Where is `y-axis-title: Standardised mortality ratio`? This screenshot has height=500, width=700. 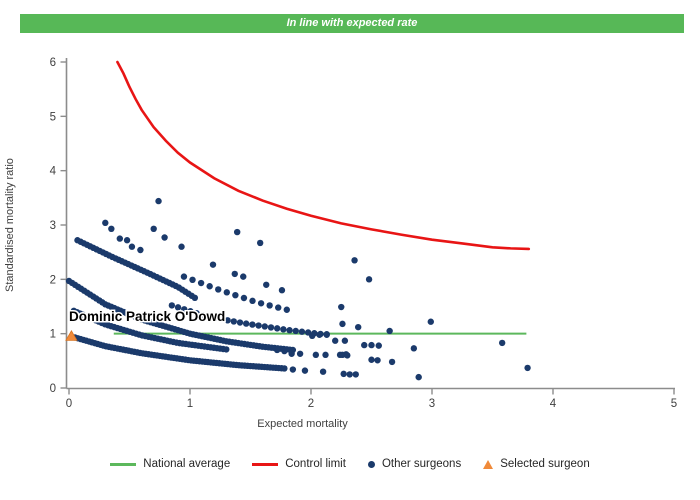
y-axis-title: Standardised mortality ratio is located at coordinates (10, 225).